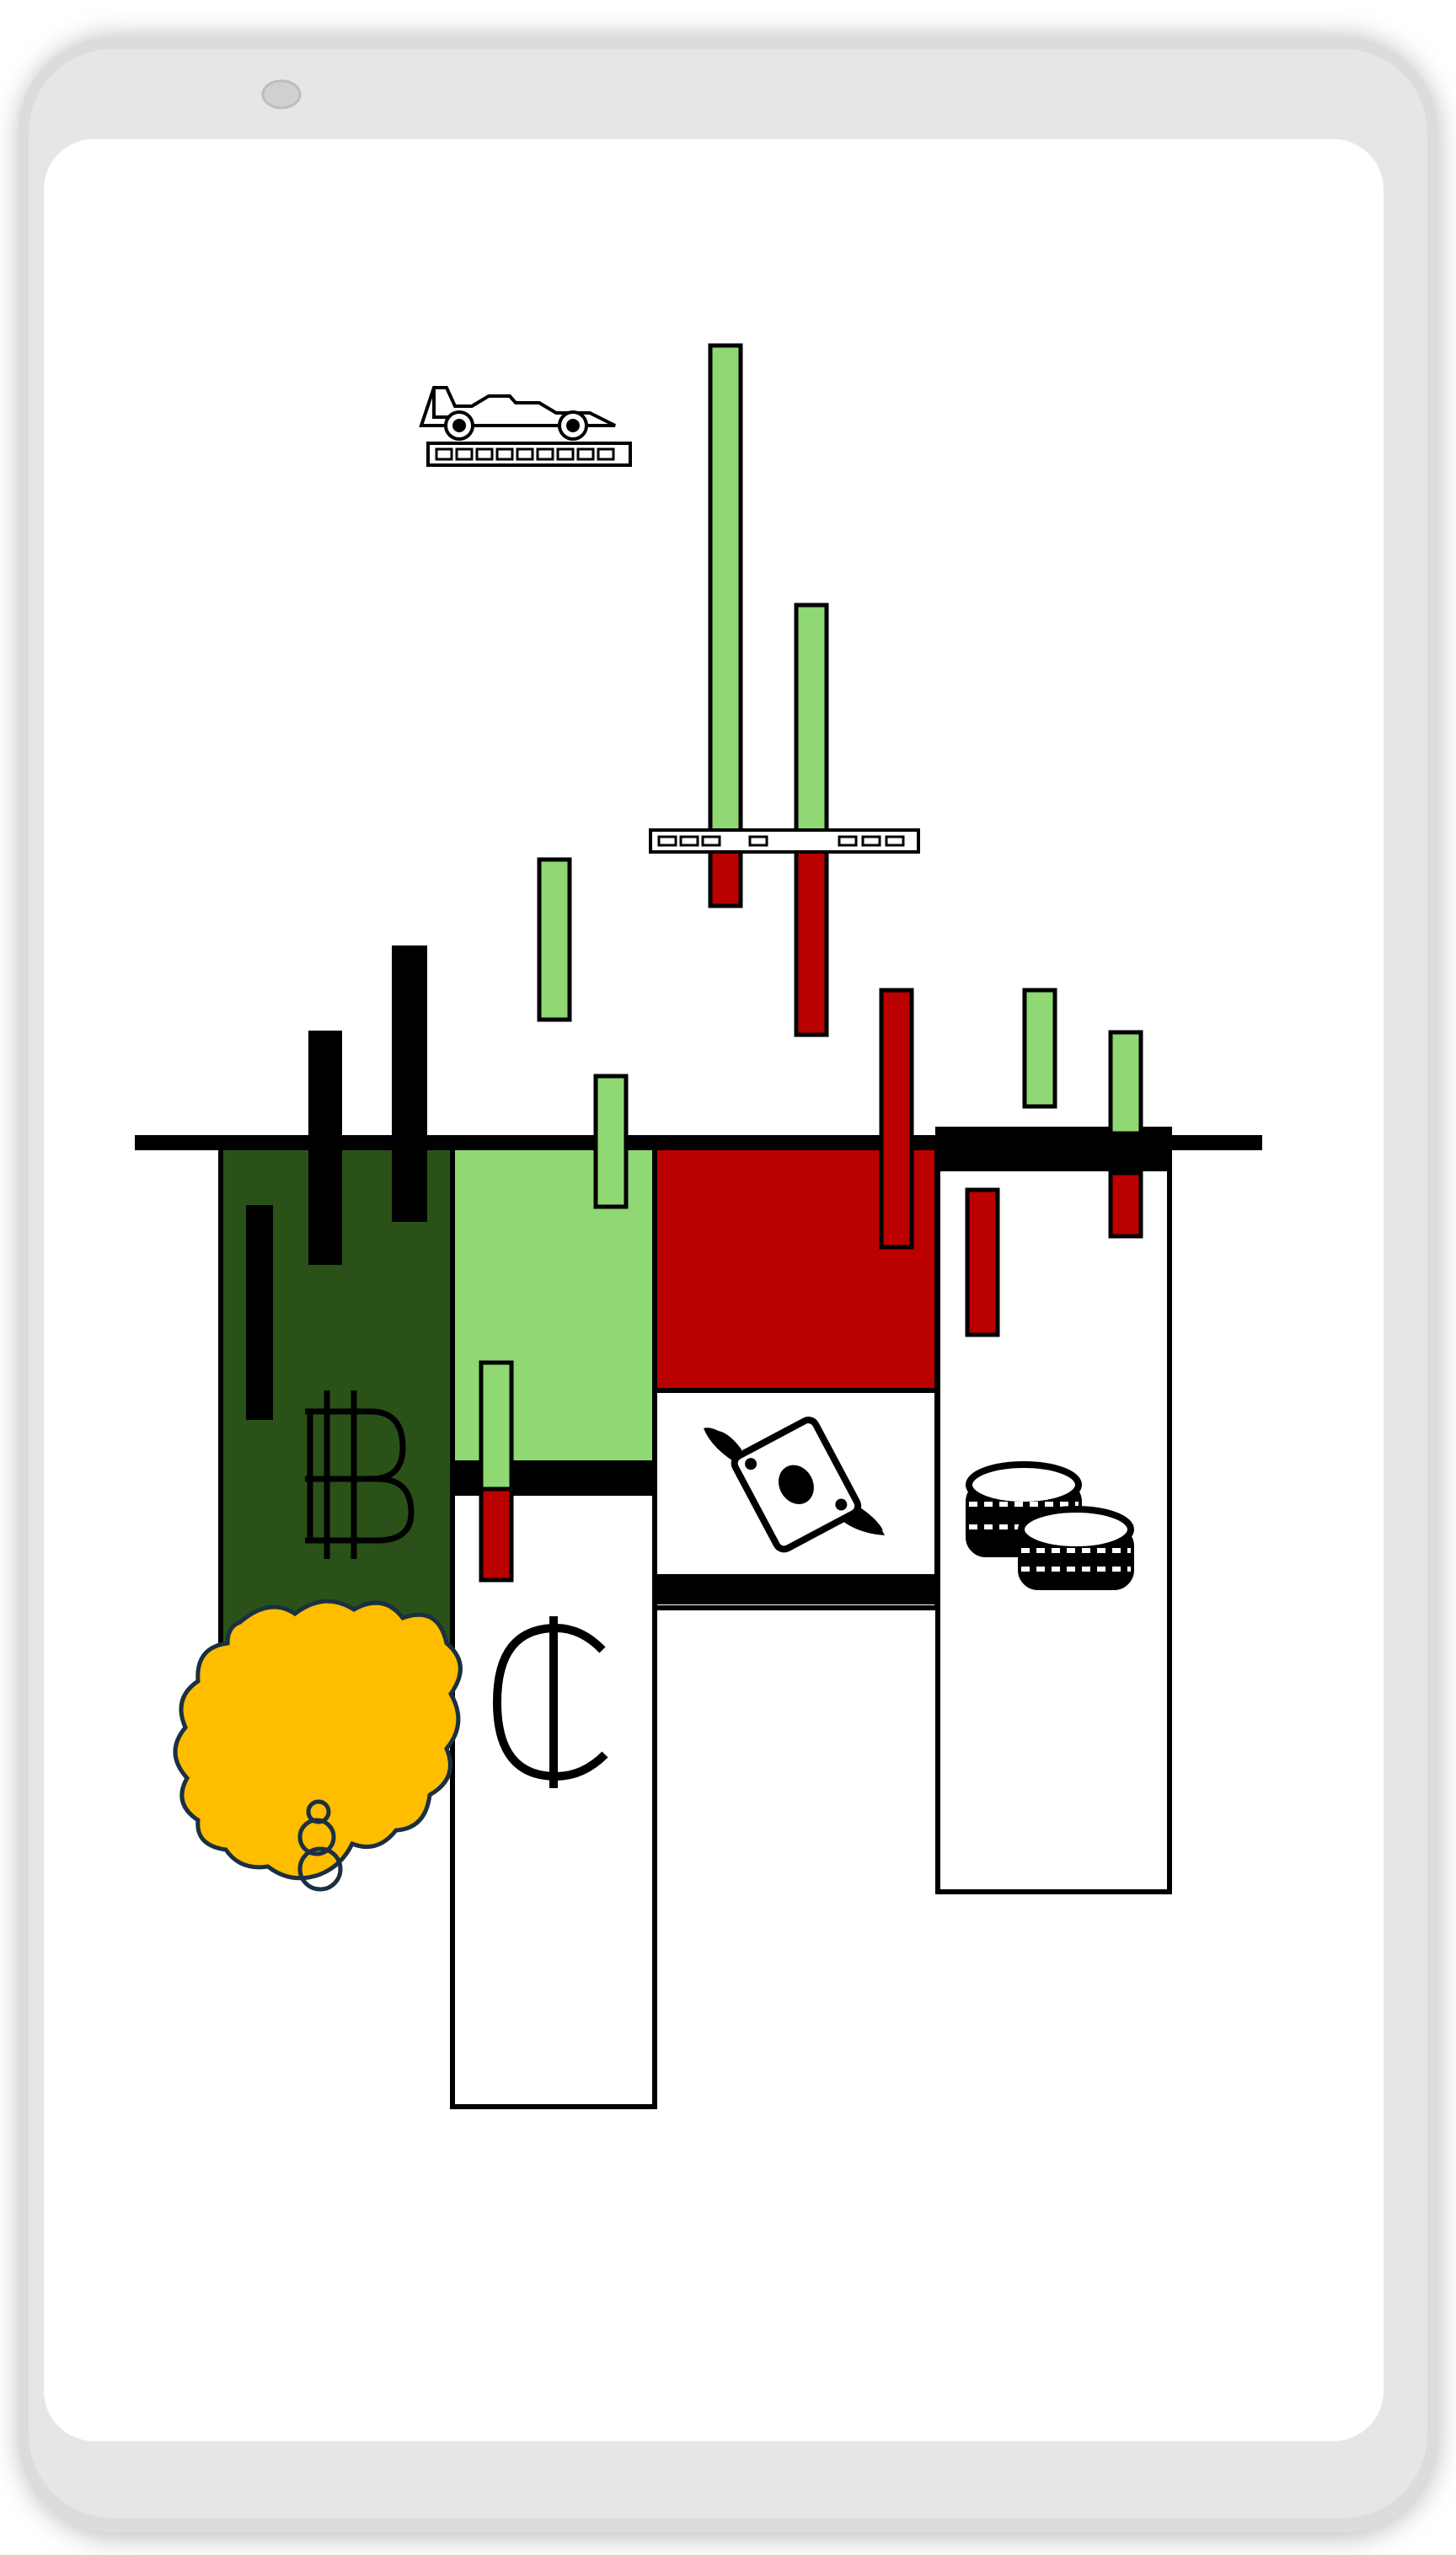 The image size is (1456, 2555). Describe the element at coordinates (318, 1745) in the screenshot. I see `thought-cloud-icon` at that location.